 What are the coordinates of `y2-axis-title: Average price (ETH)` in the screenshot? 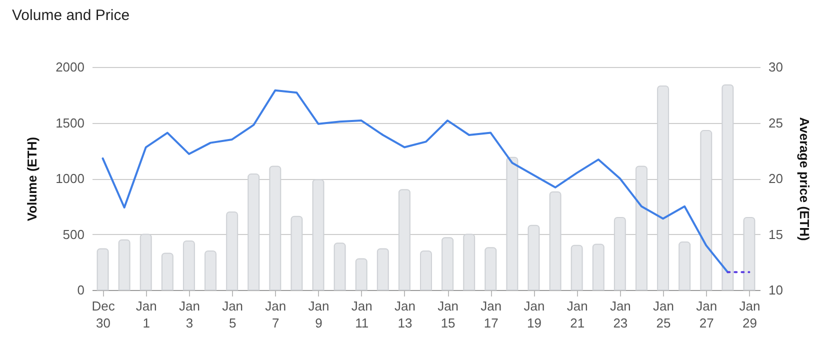 It's located at (804, 179).